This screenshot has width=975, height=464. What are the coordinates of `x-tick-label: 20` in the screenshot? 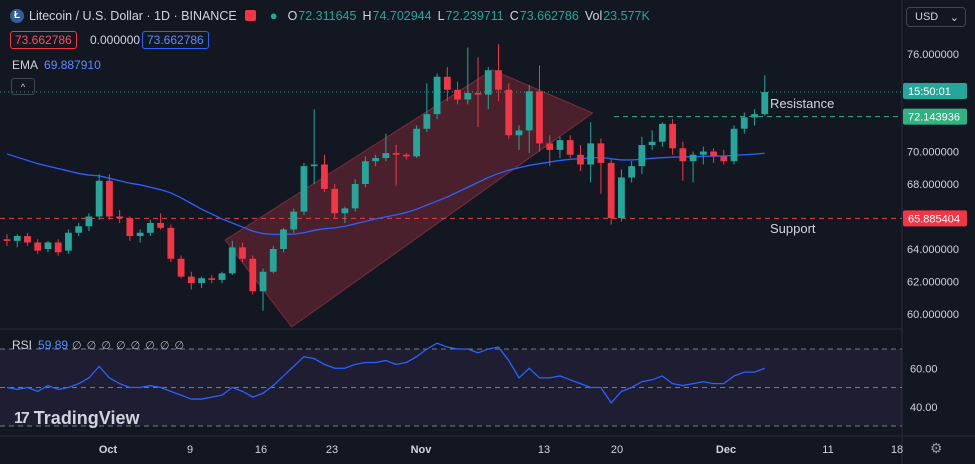 It's located at (617, 450).